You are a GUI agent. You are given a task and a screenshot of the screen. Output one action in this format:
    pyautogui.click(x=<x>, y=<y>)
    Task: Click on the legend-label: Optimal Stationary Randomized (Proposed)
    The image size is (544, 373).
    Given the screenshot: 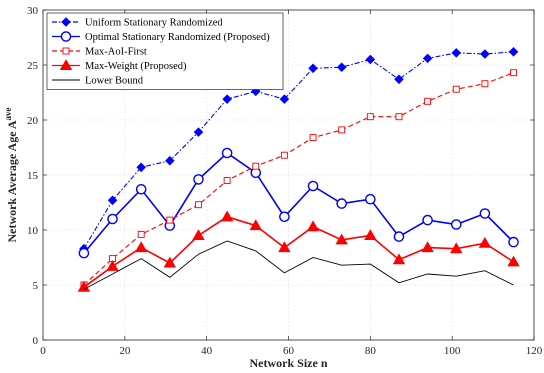 What is the action you would take?
    pyautogui.click(x=177, y=37)
    